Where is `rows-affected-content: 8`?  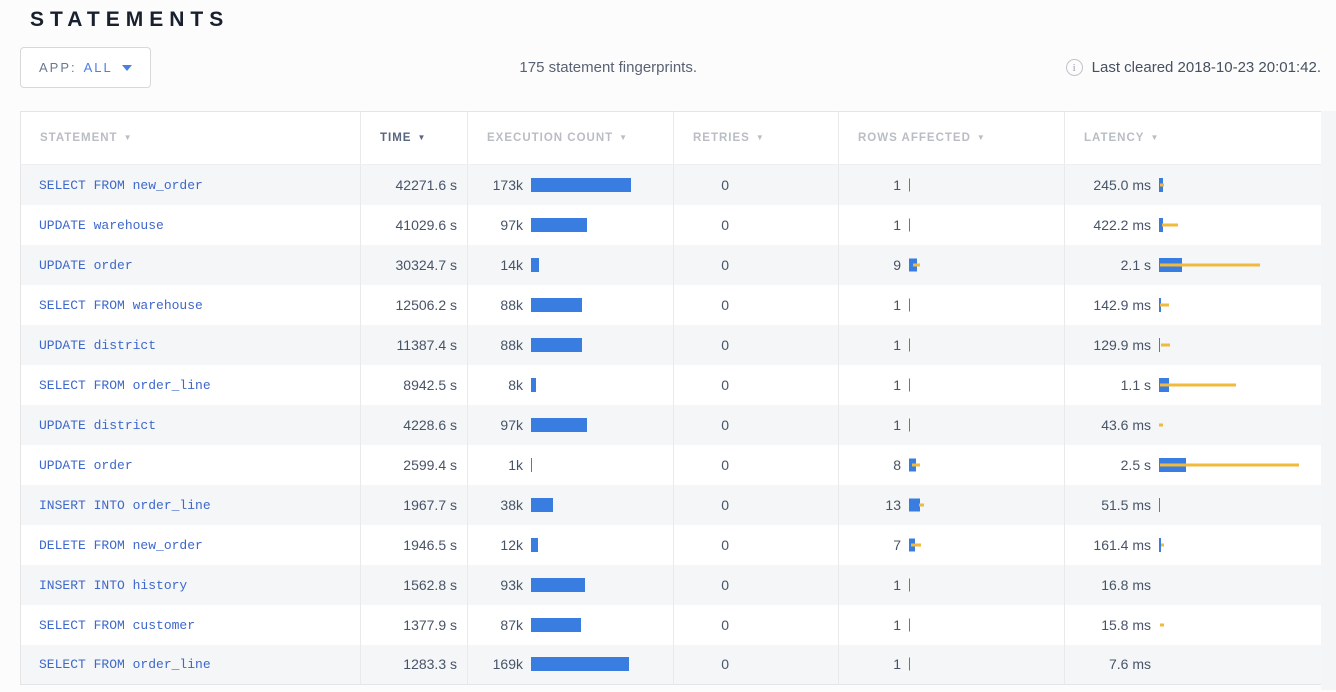
rows-affected-content: 8 is located at coordinates (951, 465).